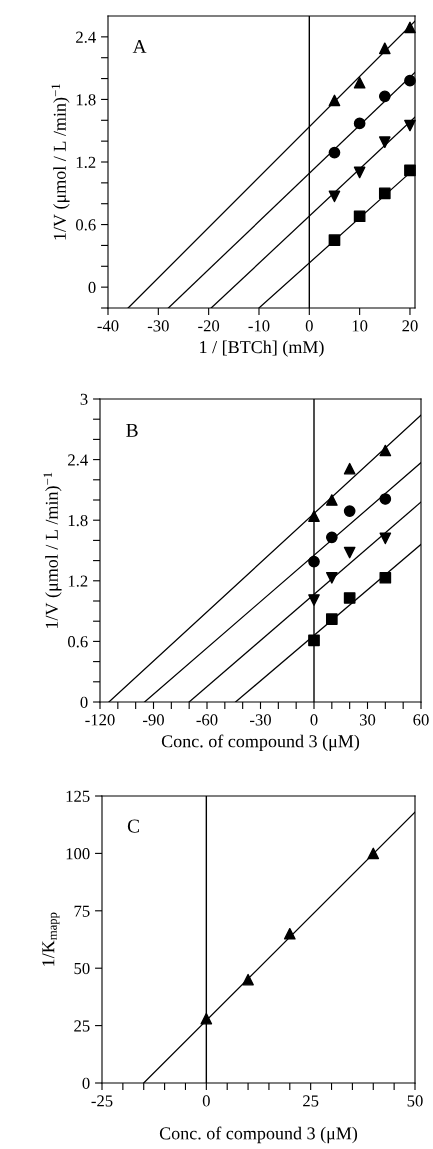 The height and width of the screenshot is (1149, 433). What do you see at coordinates (100, 720) in the screenshot?
I see `x-tick-label: -120` at bounding box center [100, 720].